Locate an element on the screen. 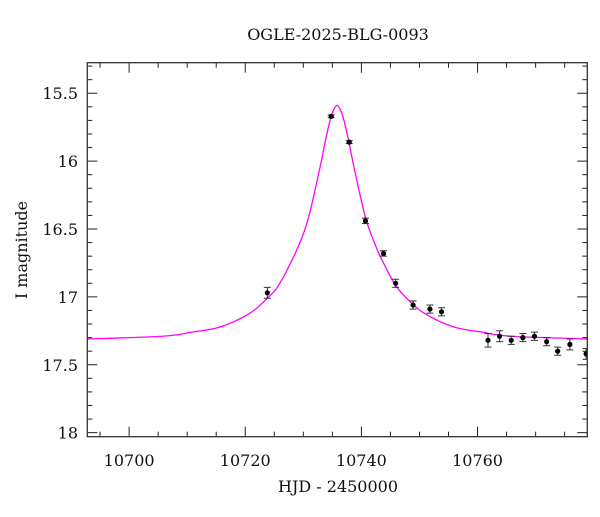 This screenshot has width=600, height=517. chart-title: OGLE-2025-BLG-0093 is located at coordinates (338, 34).